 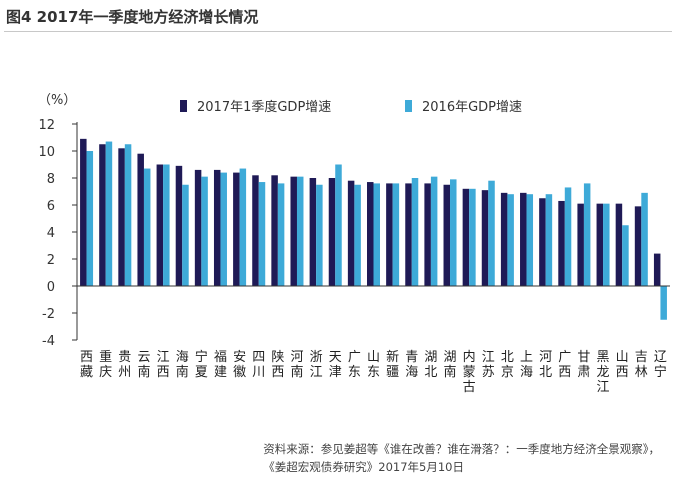 I want to click on chart-title: 图4 2017年一季度地方经济增长情况, so click(x=132, y=17).